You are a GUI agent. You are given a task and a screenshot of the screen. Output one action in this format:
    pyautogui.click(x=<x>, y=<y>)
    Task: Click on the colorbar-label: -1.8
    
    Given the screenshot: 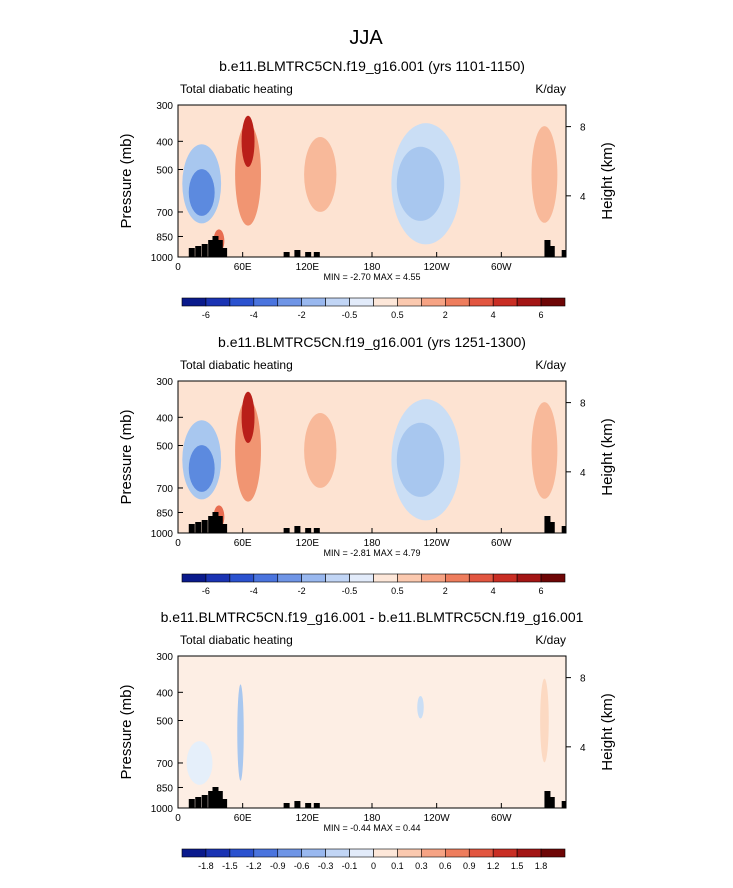 What is the action you would take?
    pyautogui.click(x=206, y=866)
    